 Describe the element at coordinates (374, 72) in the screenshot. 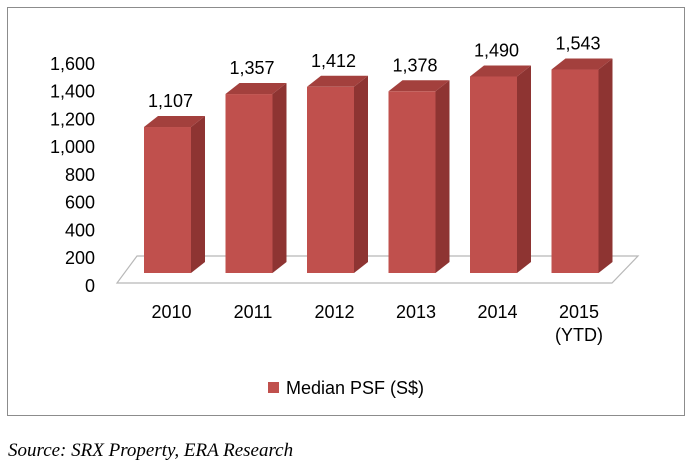

I see `data-labels: 1,107 1,357 1,412 1,378 1,490 1,543` at that location.